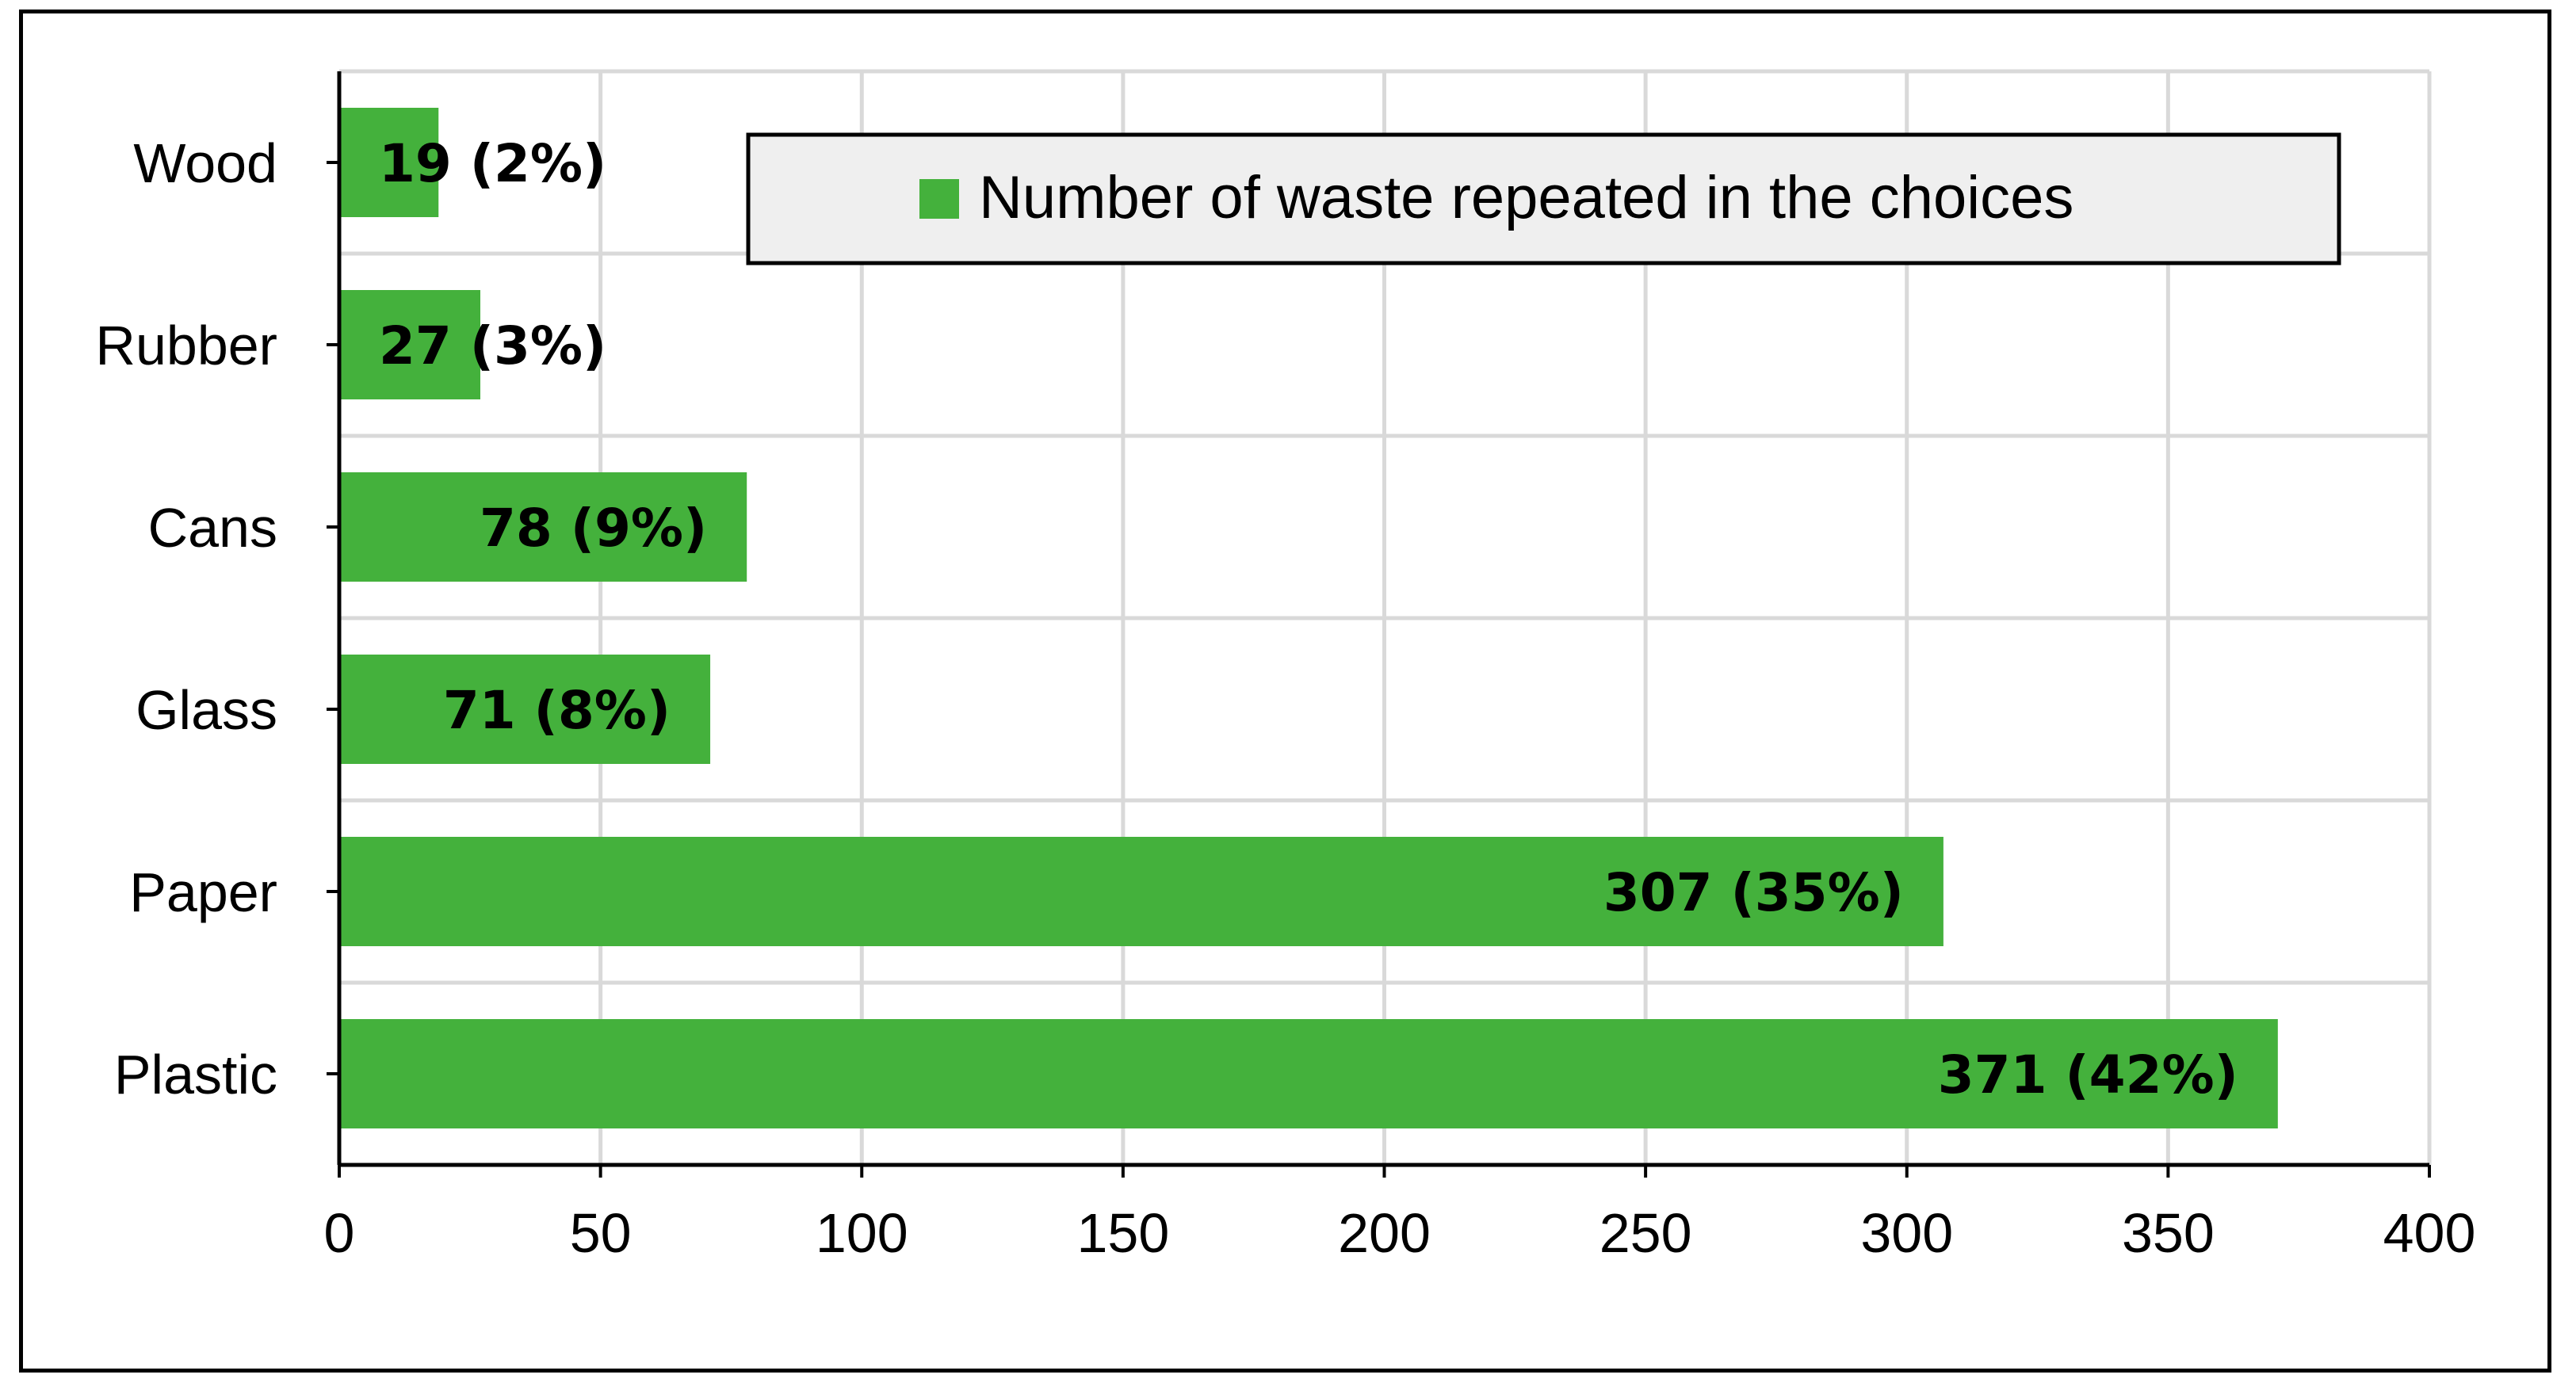 The height and width of the screenshot is (1386, 2576). I want to click on x-tick-labels: 0 50 100 150 200 250 300 350 400, so click(1400, 1233).